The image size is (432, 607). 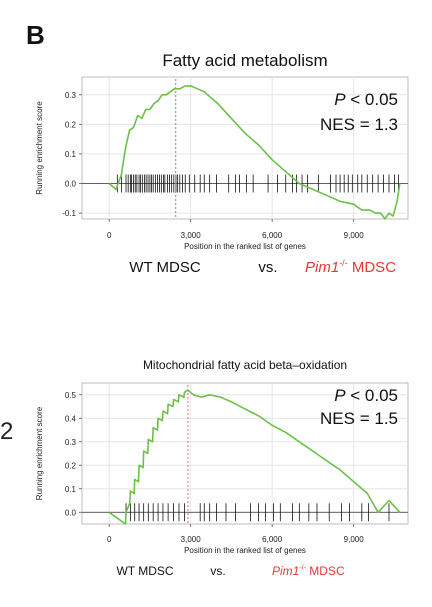 I want to click on y-tick-label: 0.5, so click(x=71, y=395).